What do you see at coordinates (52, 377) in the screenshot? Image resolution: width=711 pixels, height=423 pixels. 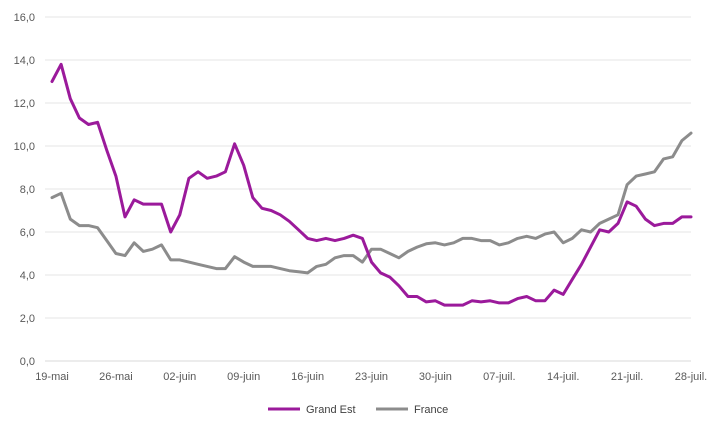 I see `x-tick-label: 19-mai` at bounding box center [52, 377].